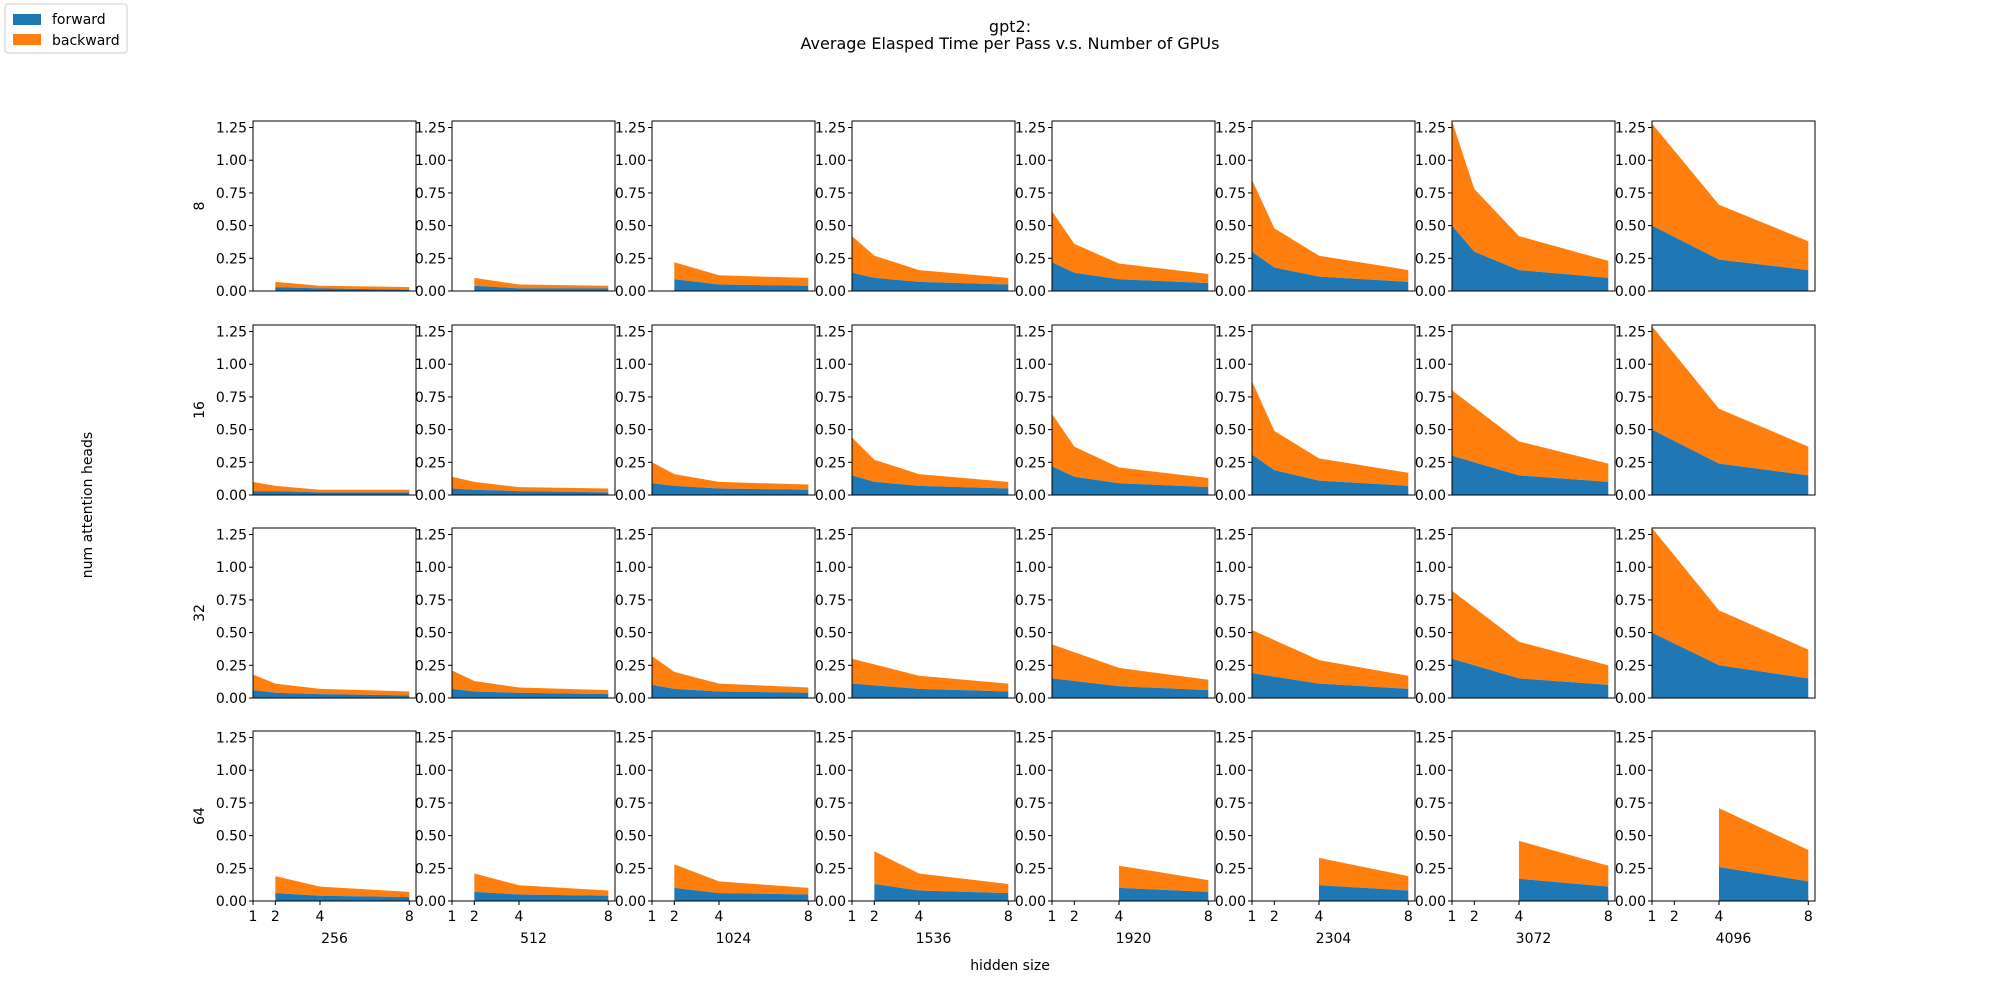 This screenshot has height=1000, width=2000. I want to click on panel-64-1920: 0.00 0.25 0.50 0.75 1.00 1.25 1 2 4 8 1920, so click(1115, 838).